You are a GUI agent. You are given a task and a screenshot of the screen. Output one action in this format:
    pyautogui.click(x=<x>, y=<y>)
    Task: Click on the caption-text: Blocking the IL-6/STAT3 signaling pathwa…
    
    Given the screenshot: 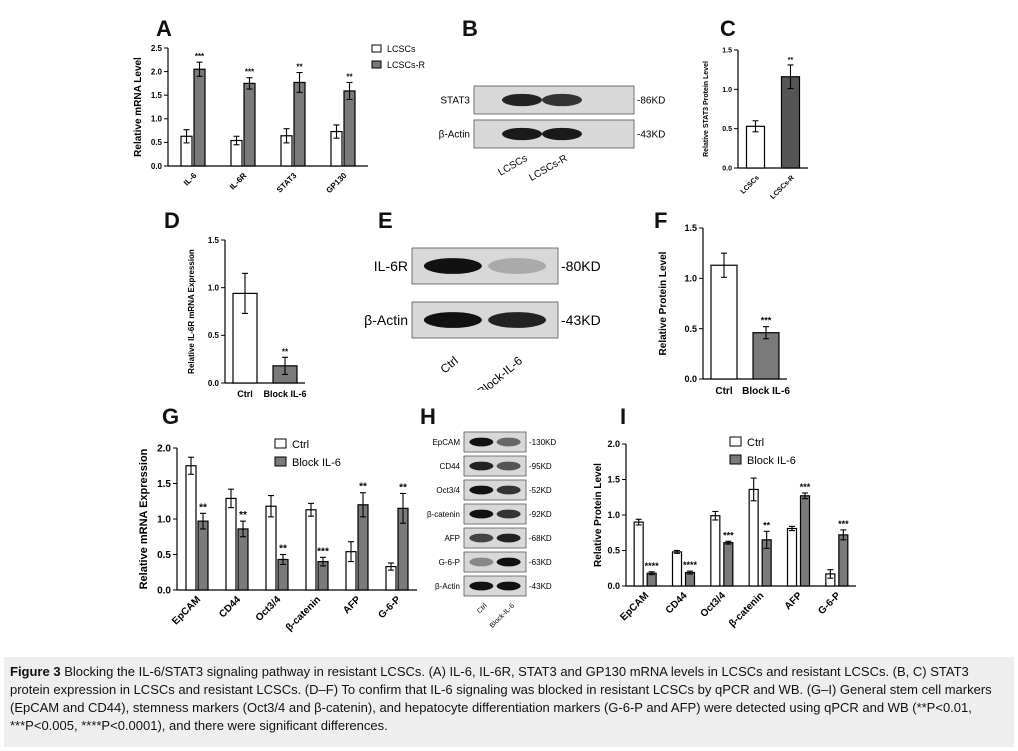 What is the action you would take?
    pyautogui.click(x=501, y=698)
    